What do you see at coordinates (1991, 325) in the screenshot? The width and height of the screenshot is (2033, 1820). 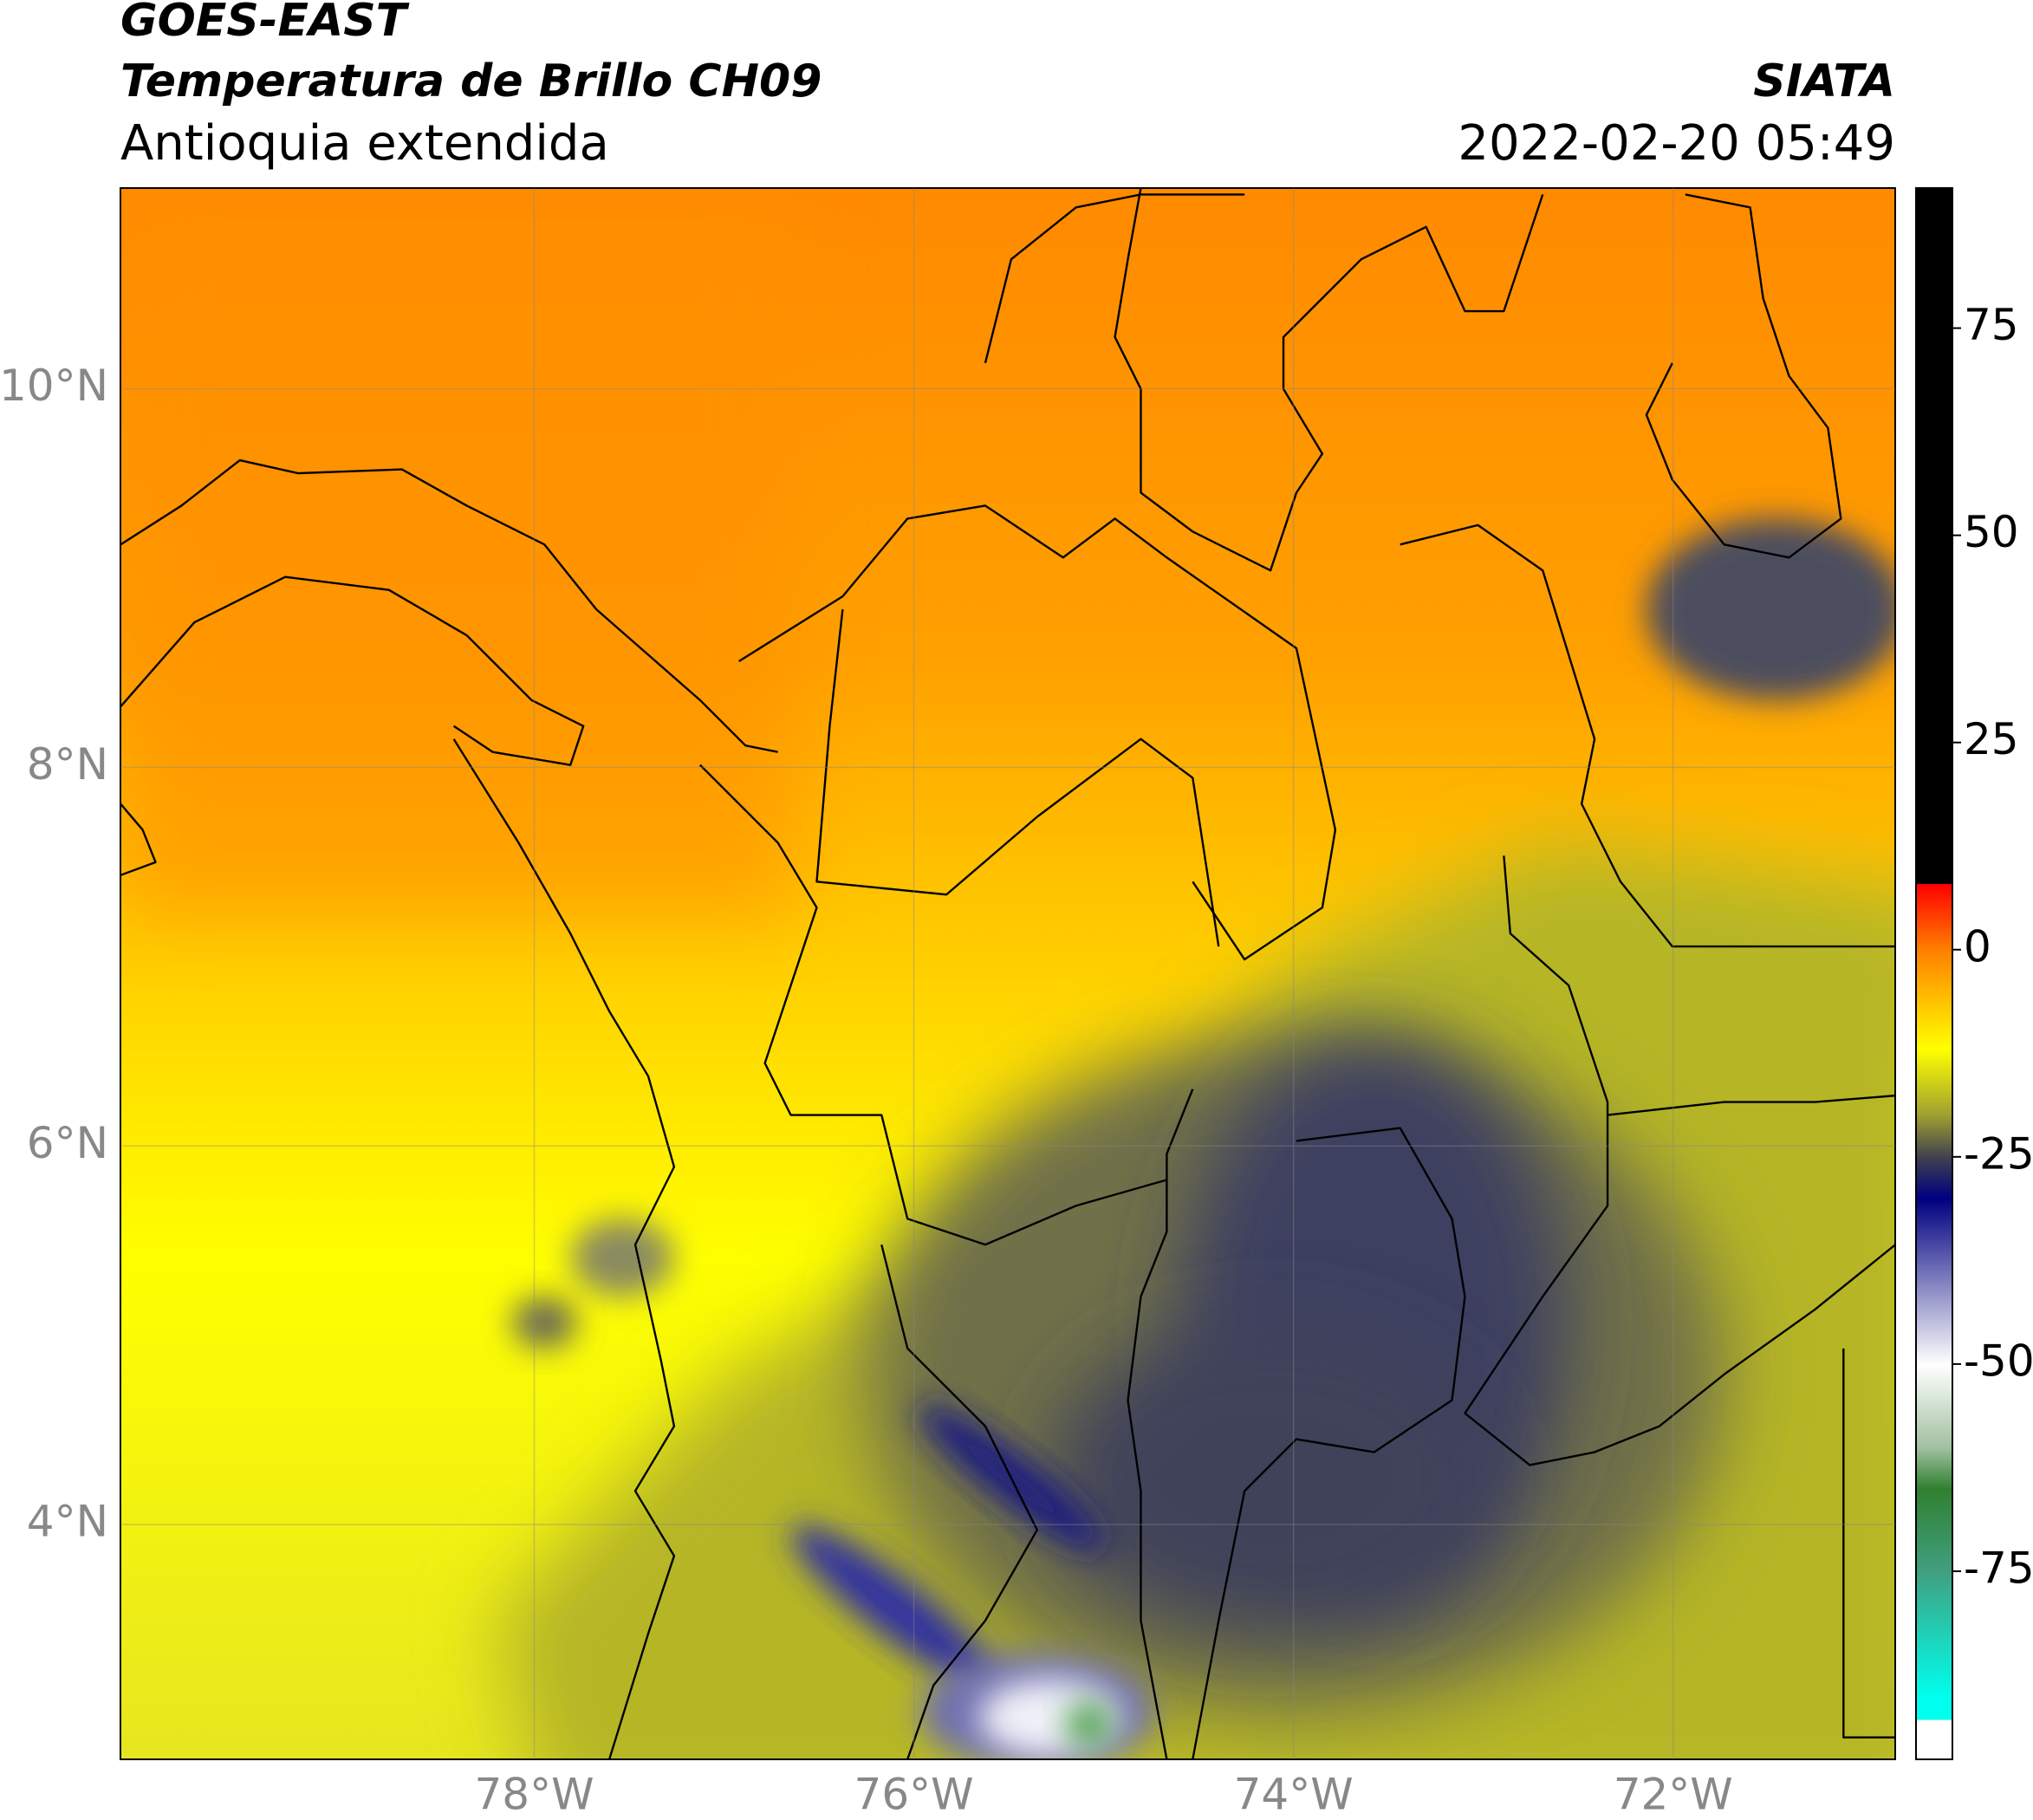 I see `colorbar-tick-label: 75` at bounding box center [1991, 325].